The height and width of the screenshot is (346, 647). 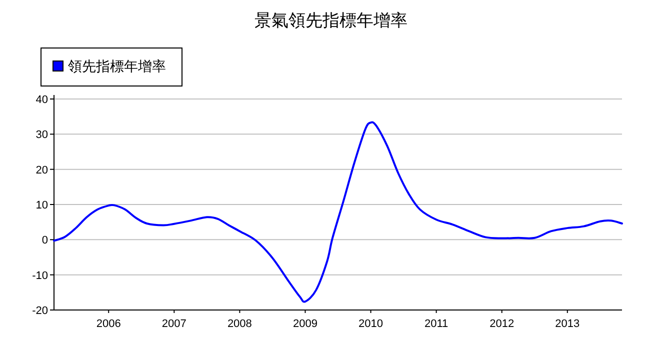 What do you see at coordinates (42, 135) in the screenshot?
I see `y-tick-label: 30` at bounding box center [42, 135].